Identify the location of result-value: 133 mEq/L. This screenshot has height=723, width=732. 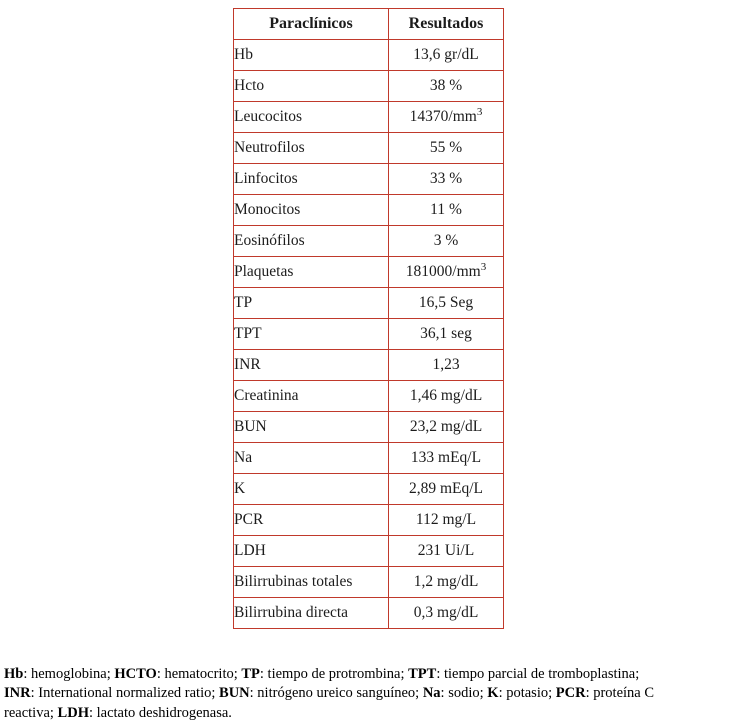
(446, 458).